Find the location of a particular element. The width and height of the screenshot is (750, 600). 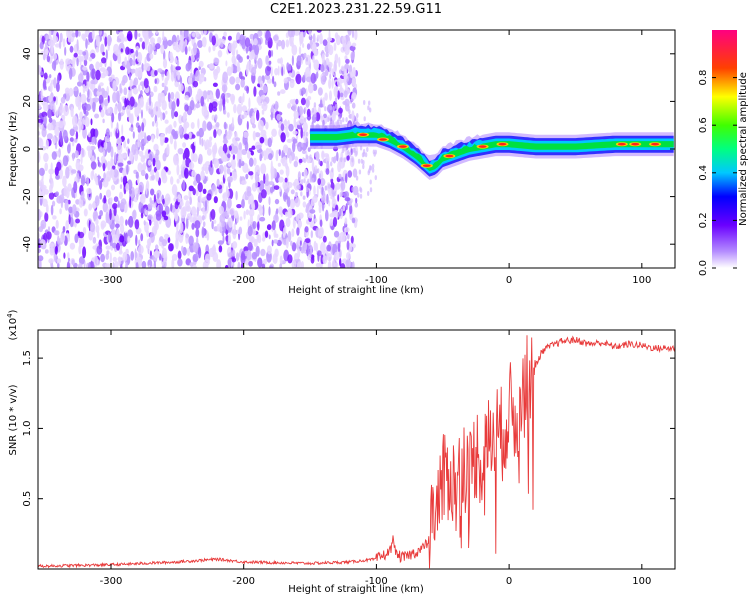

y-tick-label: 20 is located at coordinates (27, 101).